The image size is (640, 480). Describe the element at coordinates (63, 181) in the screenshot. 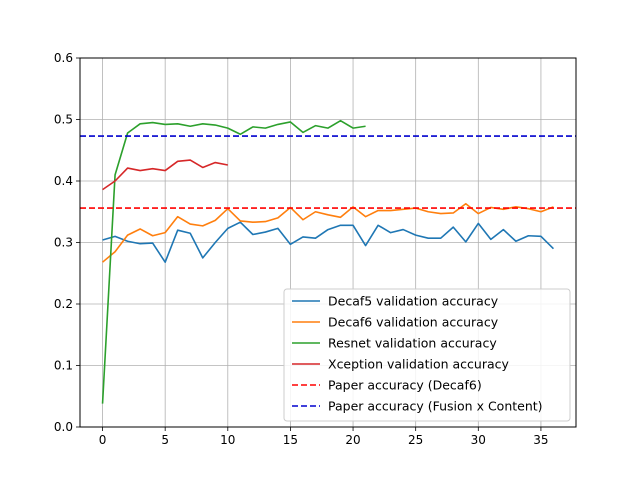

I see `y-tick-label: 0.4` at that location.